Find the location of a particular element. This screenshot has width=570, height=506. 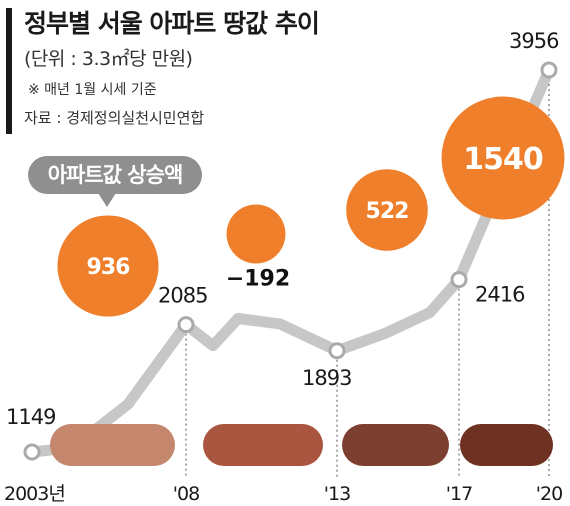

point-label-2020: 3956 is located at coordinates (534, 41).